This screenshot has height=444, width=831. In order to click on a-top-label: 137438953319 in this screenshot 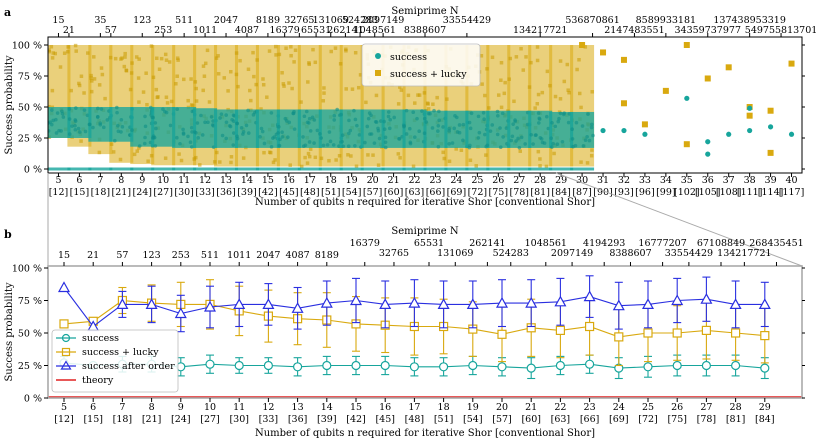, I will do `click(749, 20)`.